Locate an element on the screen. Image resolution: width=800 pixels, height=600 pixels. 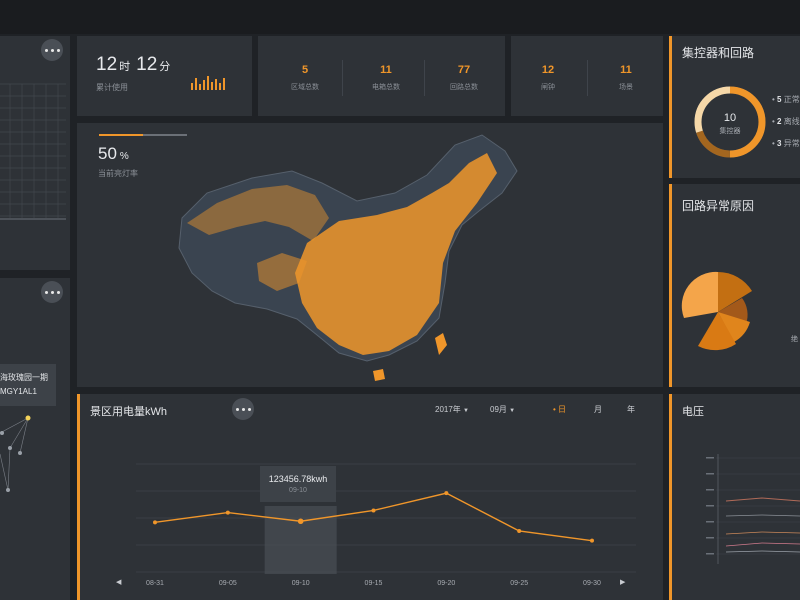
node-tooltip: 海玫瑰园一期 MGY1AL1 is located at coordinates (28, 385).